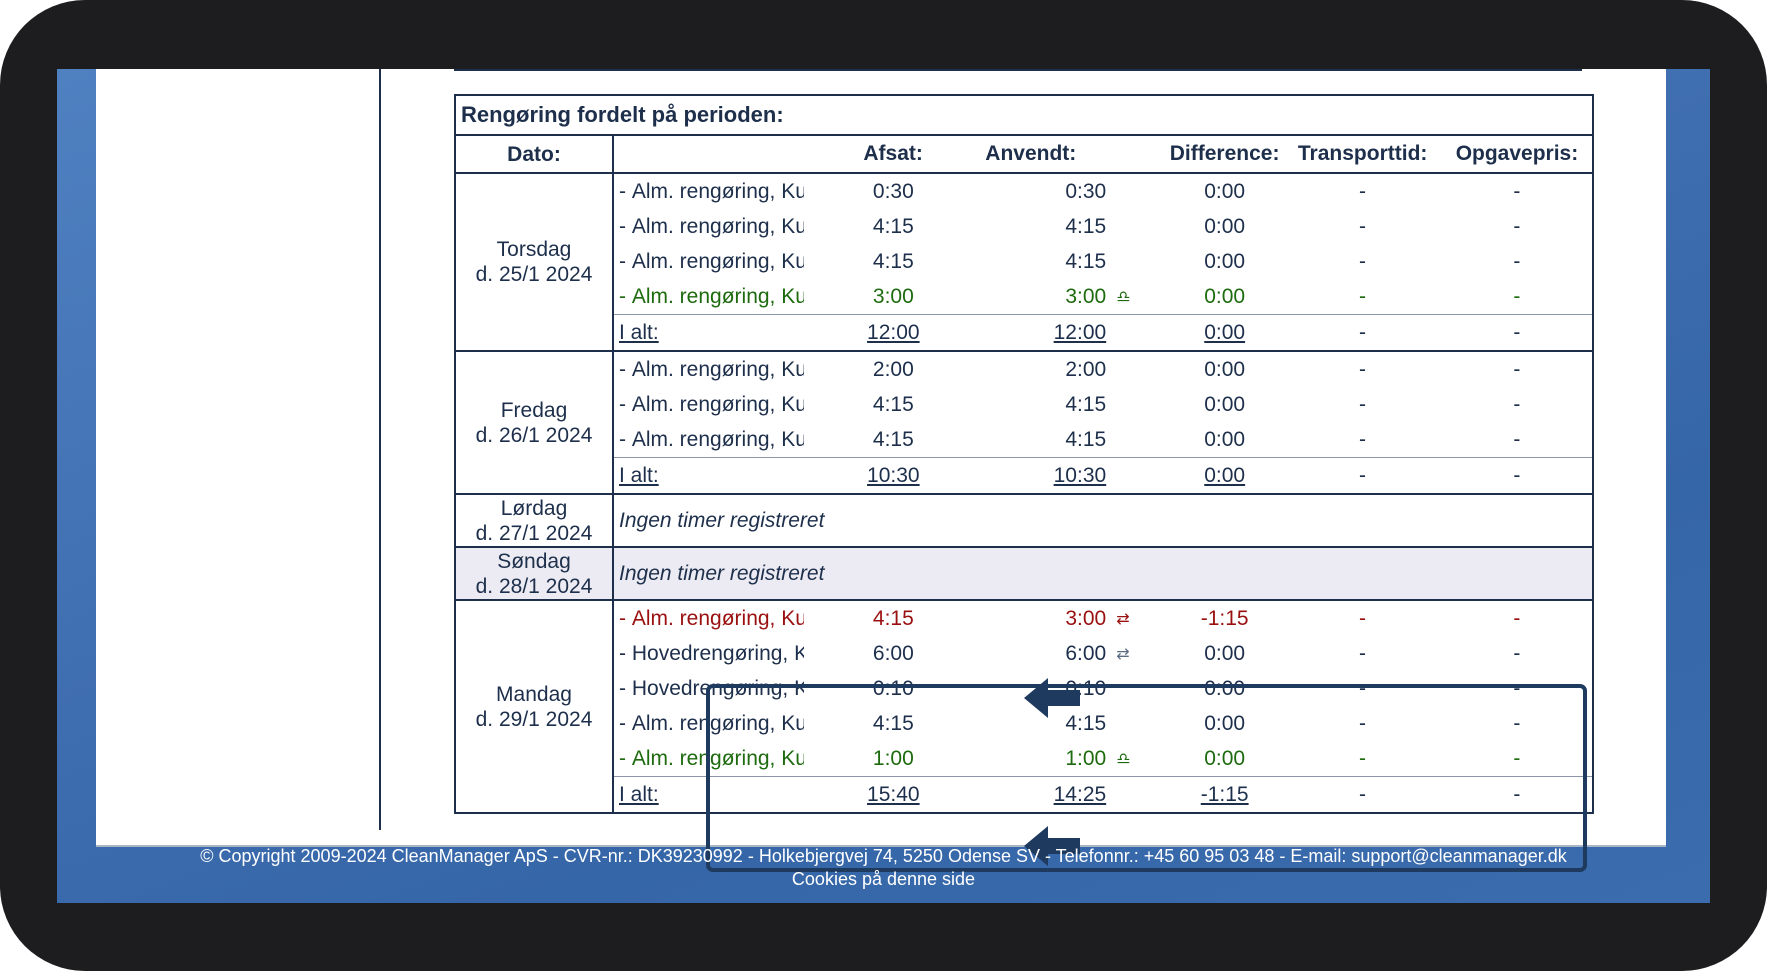 The image size is (1767, 971). I want to click on header-transporttid: Transporttid:, so click(1362, 153).